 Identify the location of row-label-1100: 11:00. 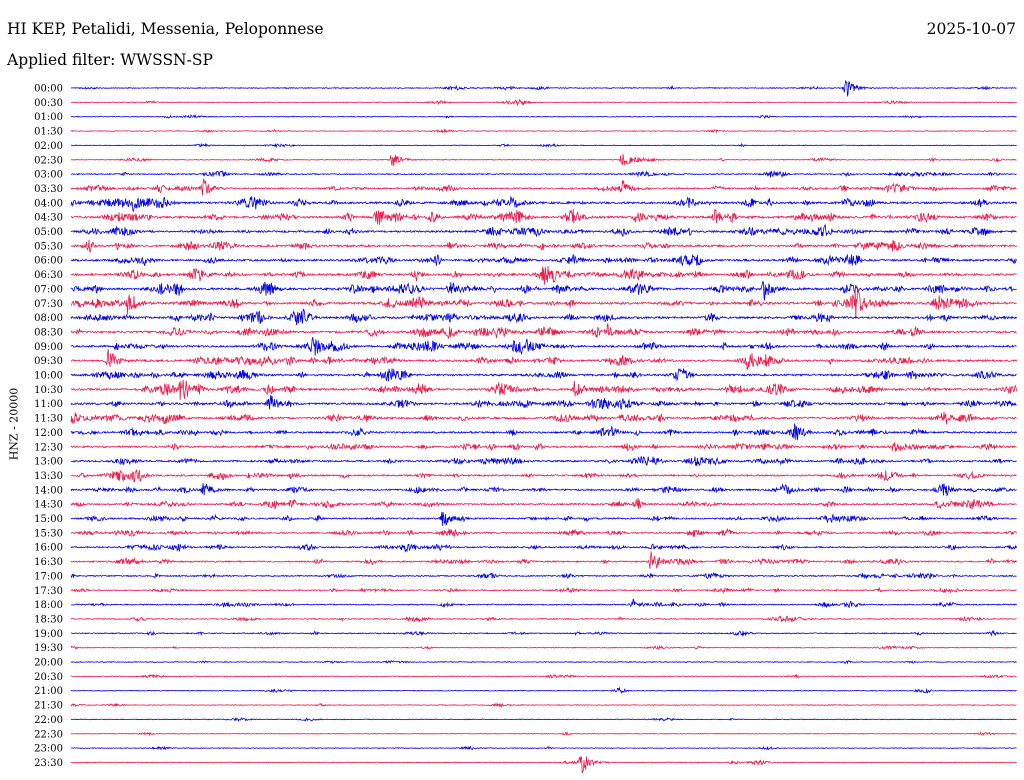
(48, 404).